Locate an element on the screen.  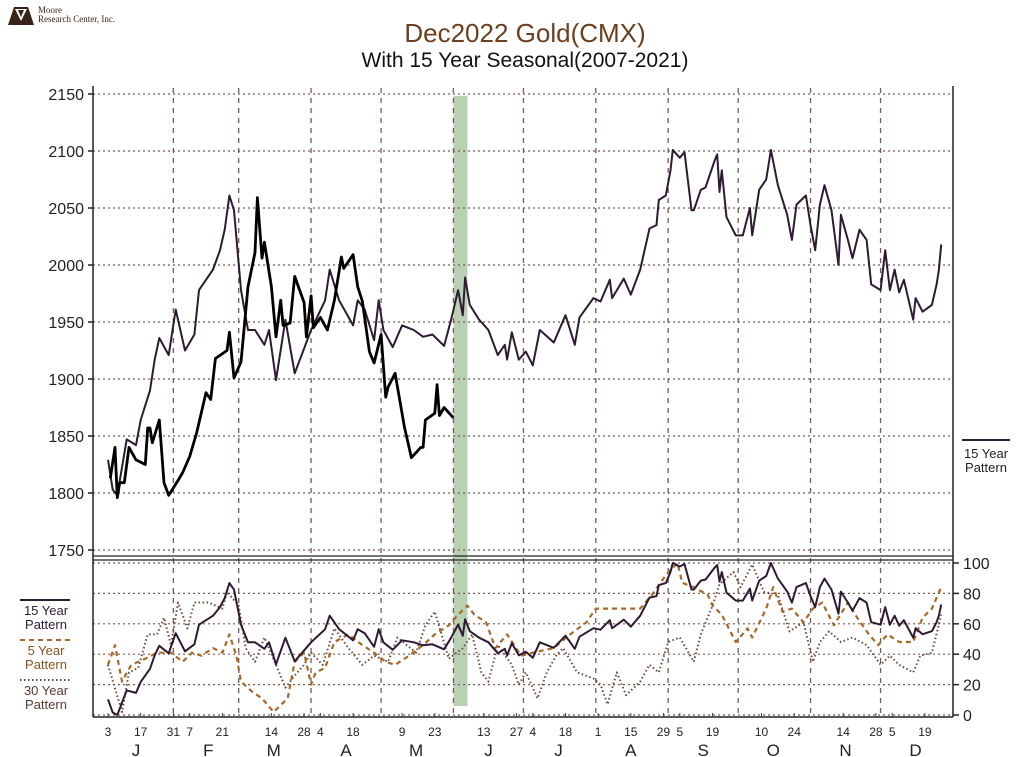
x-tick-label: 7 is located at coordinates (189, 732).